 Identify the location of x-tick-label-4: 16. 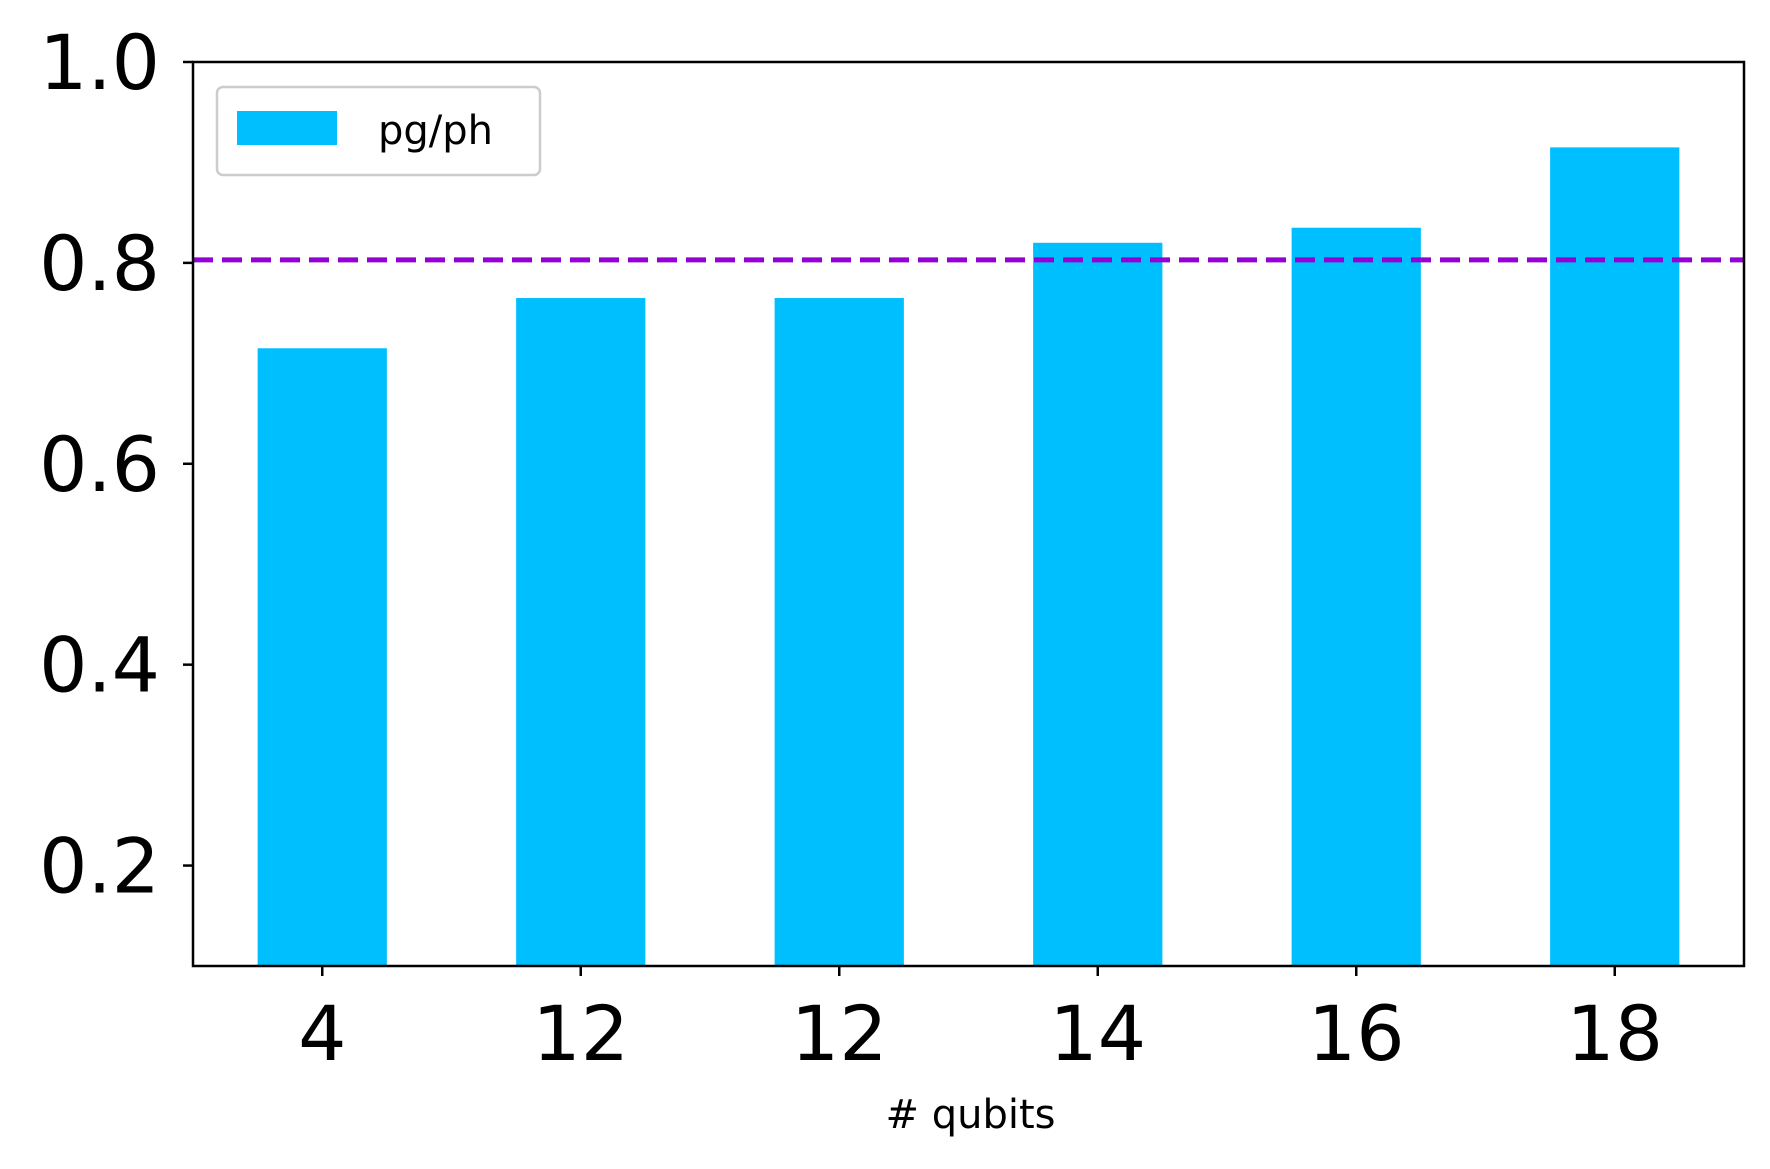
(1356, 1033).